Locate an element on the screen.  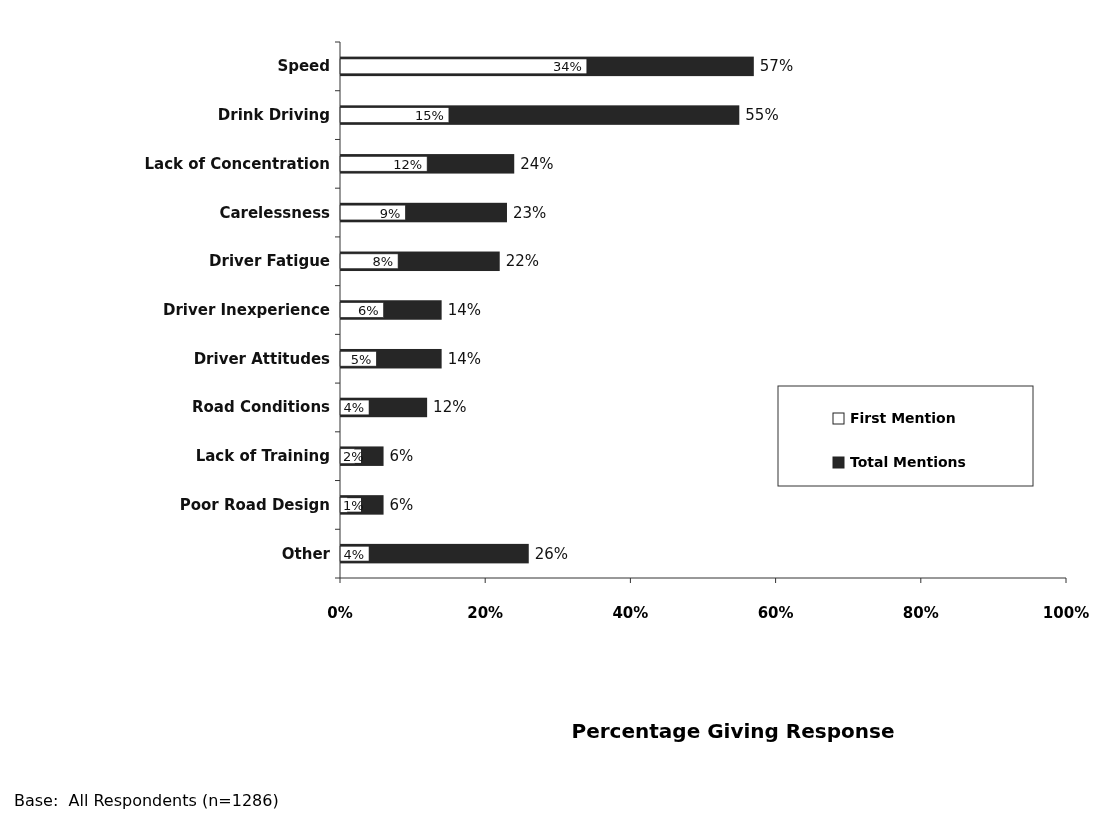
legend-label: First Mention is located at coordinates (903, 418).